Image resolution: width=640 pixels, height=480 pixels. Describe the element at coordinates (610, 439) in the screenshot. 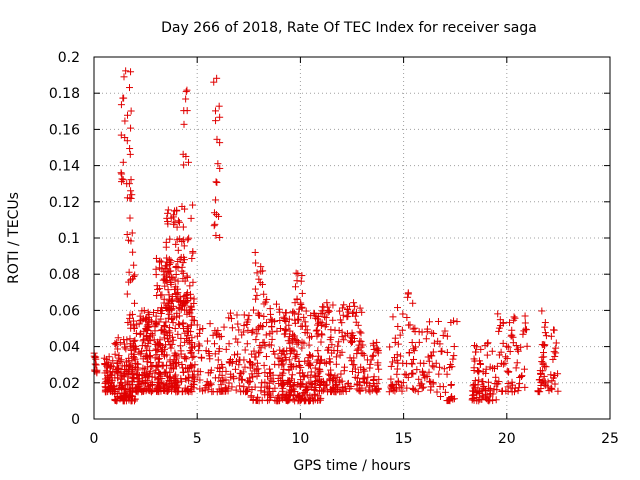

I see `x-tick-label: 25` at that location.